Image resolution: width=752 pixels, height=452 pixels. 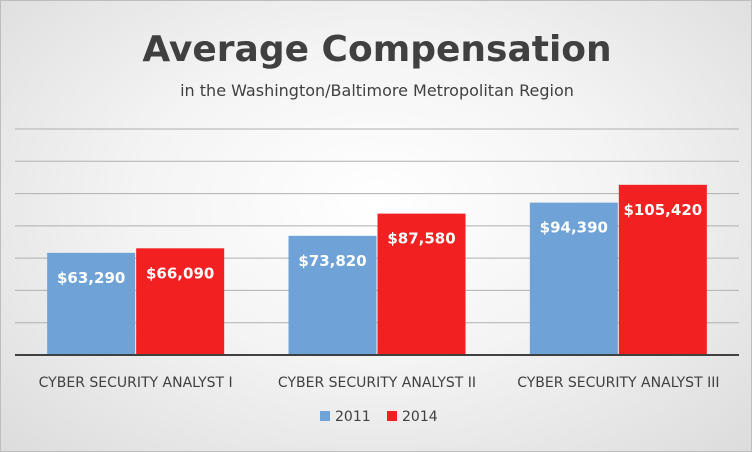 What do you see at coordinates (377, 383) in the screenshot?
I see `category-label: CYBER SECURITY ANALYST II` at bounding box center [377, 383].